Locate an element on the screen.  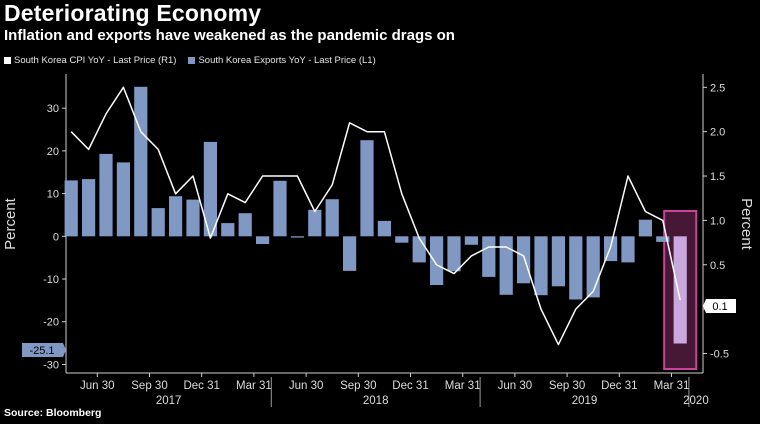
left-axis-title: Percent is located at coordinates (10, 223).